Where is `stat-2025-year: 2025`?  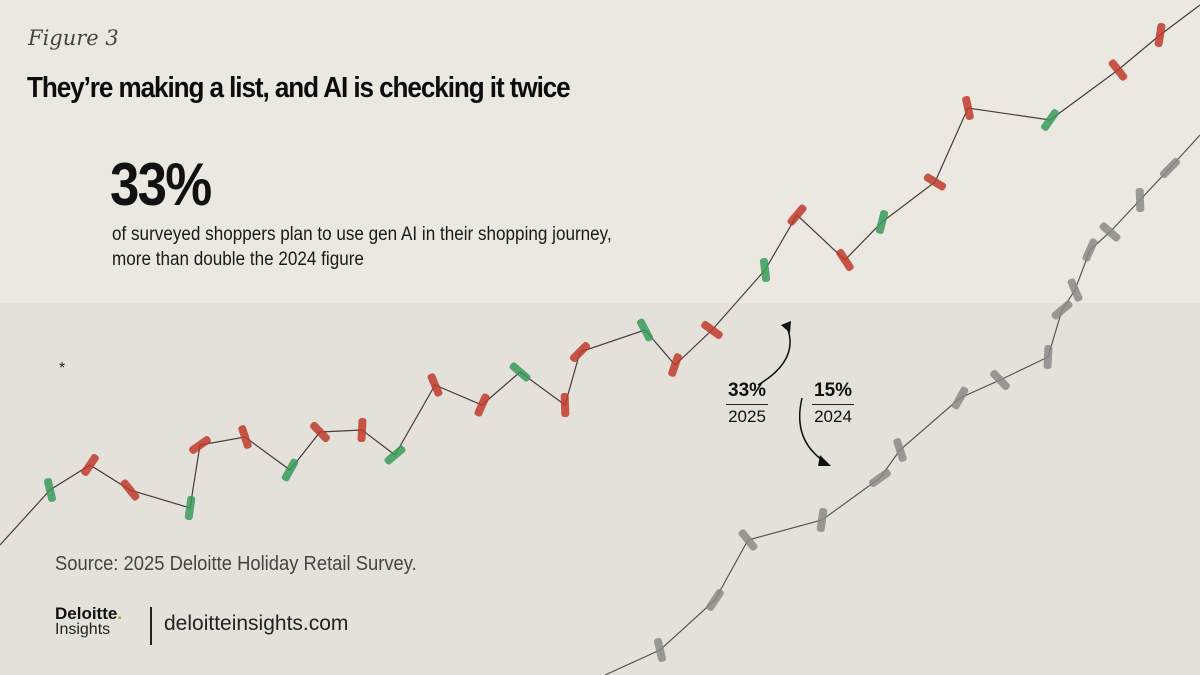
stat-2025-year: 2025 is located at coordinates (747, 416).